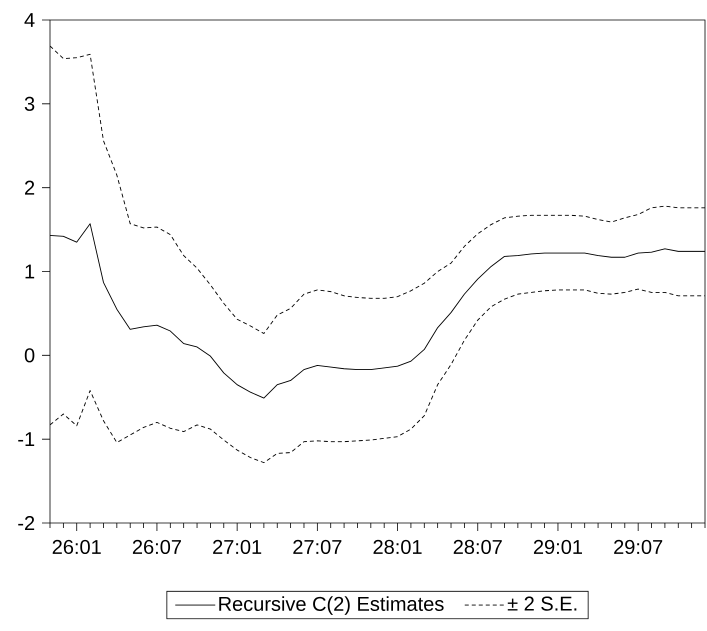 This screenshot has height=631, width=707. Describe the element at coordinates (29, 20) in the screenshot. I see `y-tick-label: 4` at that location.